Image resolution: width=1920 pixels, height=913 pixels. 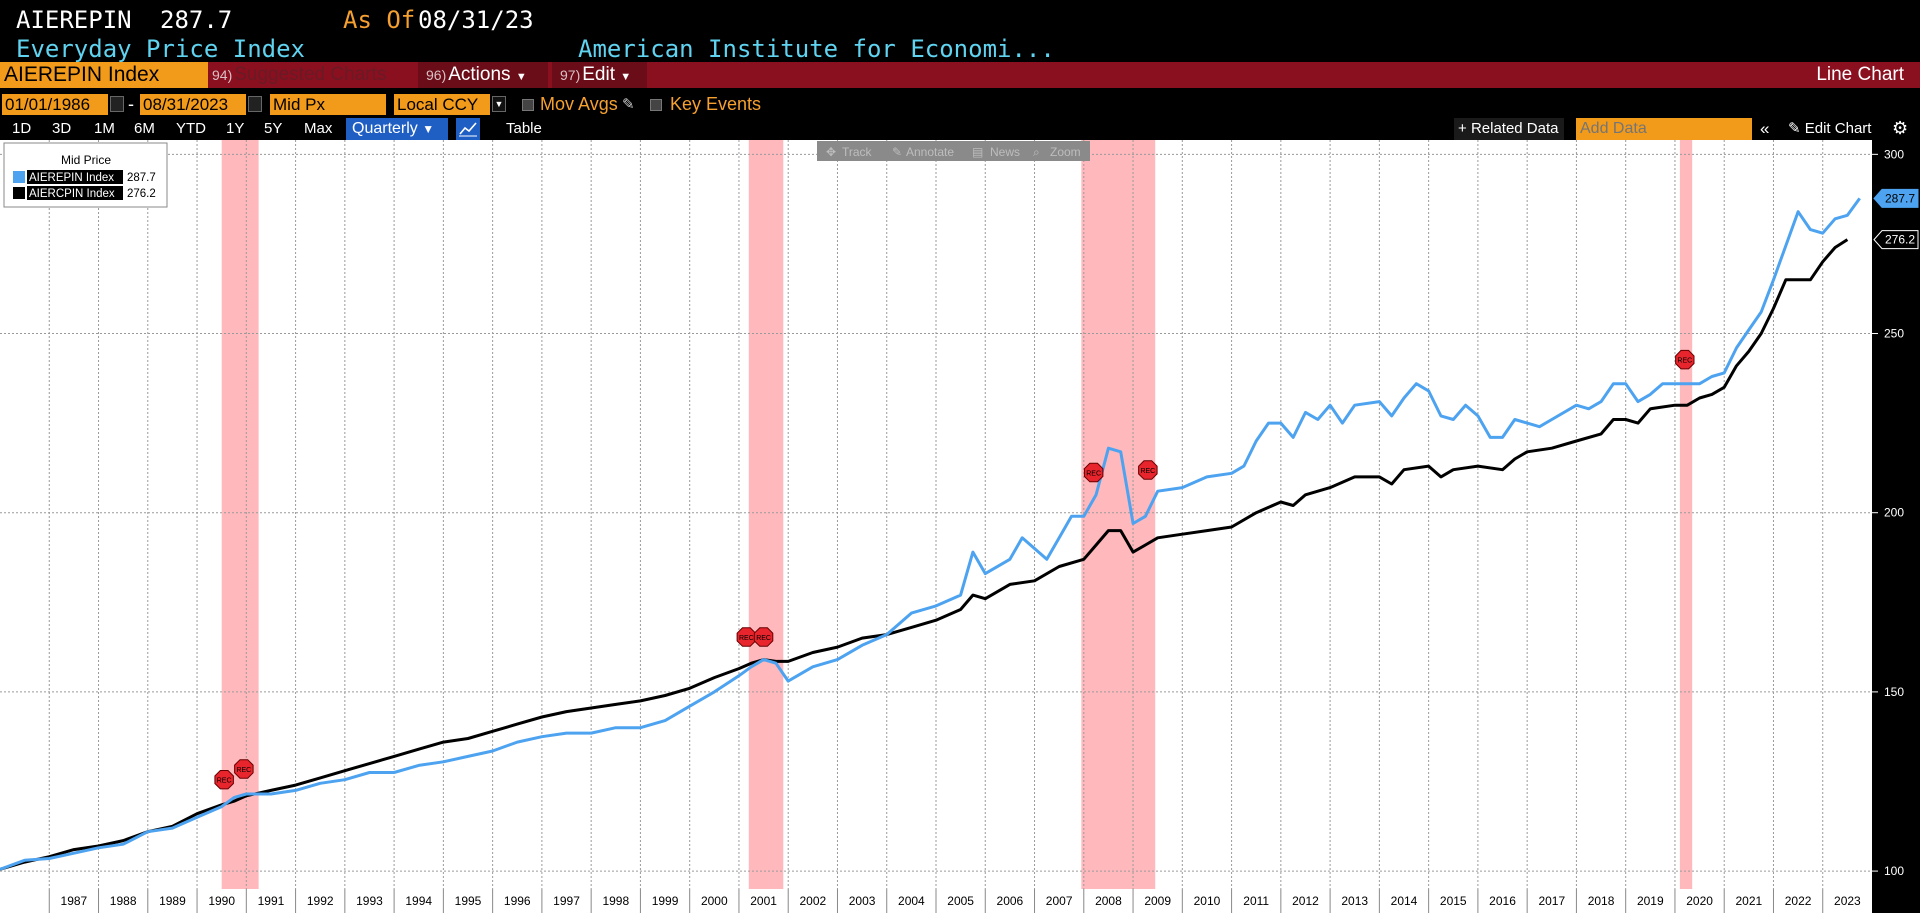 I want to click on period-ytd: YTD, so click(x=191, y=128).